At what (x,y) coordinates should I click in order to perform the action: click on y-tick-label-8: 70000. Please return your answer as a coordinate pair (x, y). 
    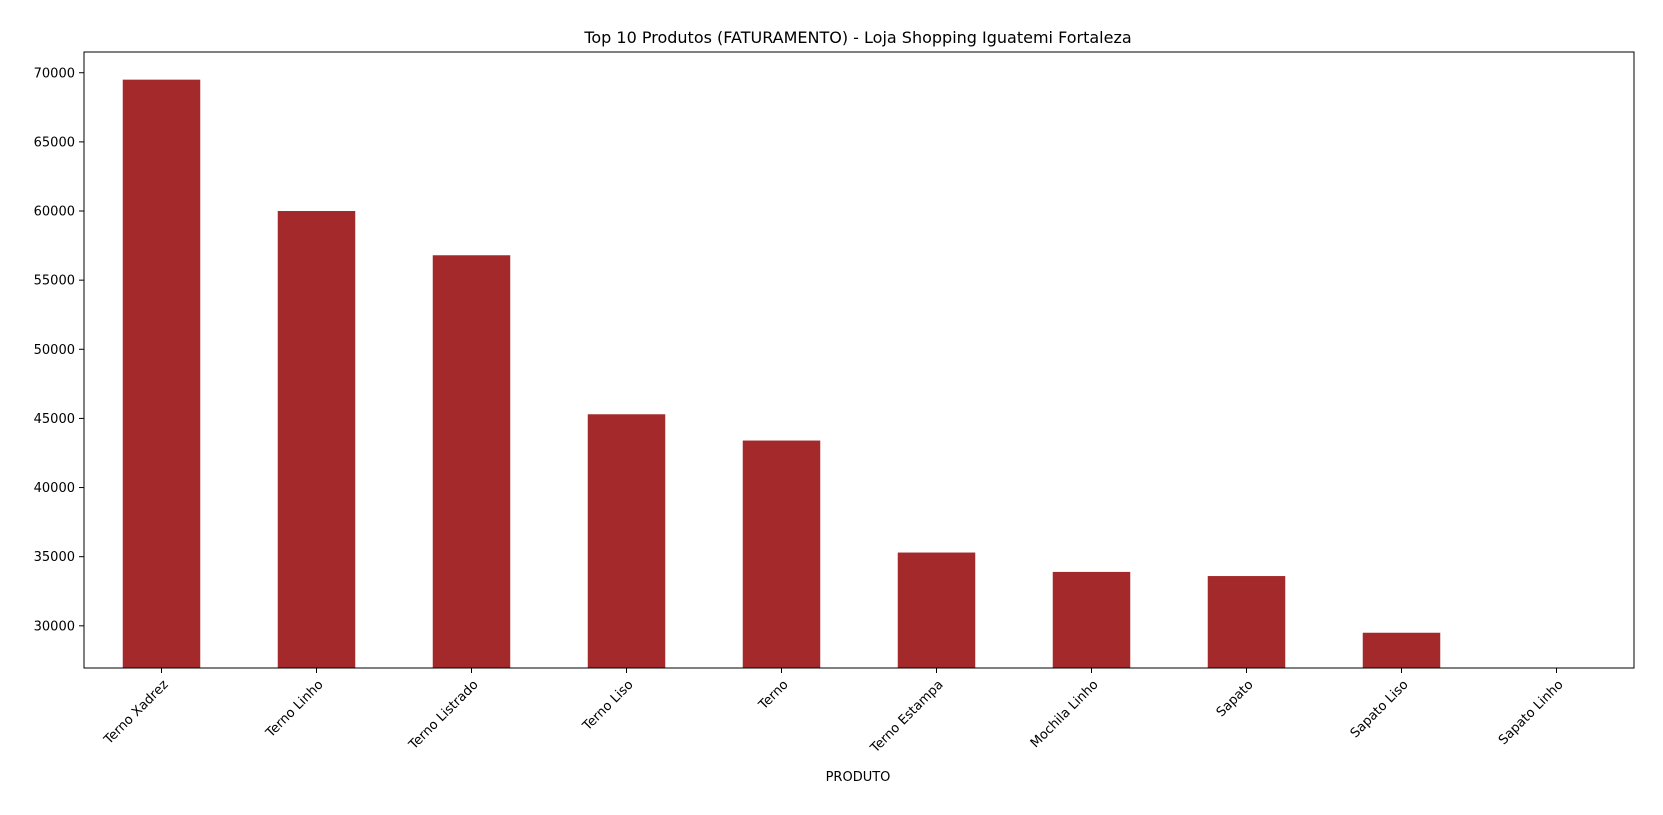
    Looking at the image, I should click on (54, 73).